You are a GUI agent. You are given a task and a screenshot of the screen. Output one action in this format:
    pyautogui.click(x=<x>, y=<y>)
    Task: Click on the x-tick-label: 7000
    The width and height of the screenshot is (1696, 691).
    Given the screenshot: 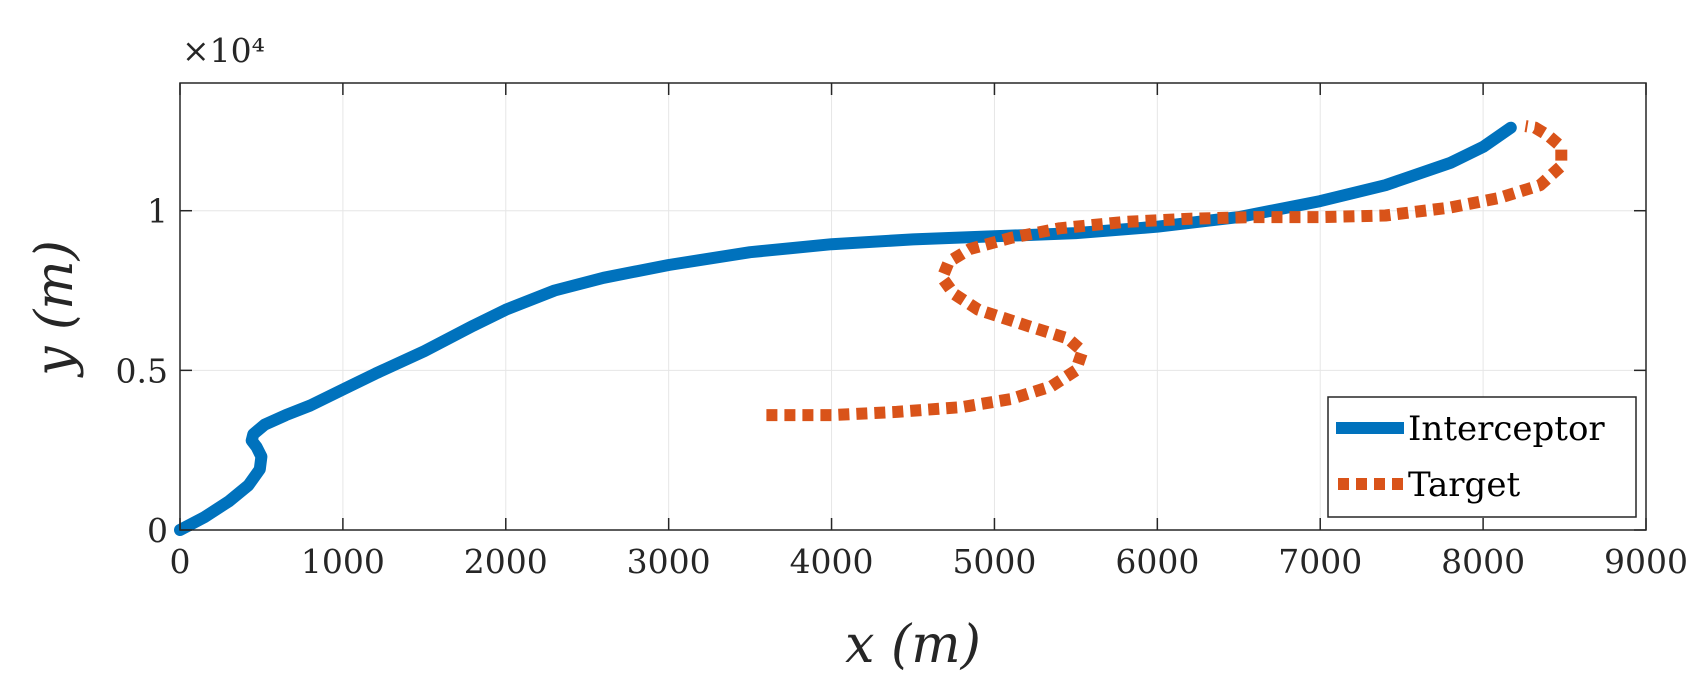 What is the action you would take?
    pyautogui.click(x=1320, y=561)
    